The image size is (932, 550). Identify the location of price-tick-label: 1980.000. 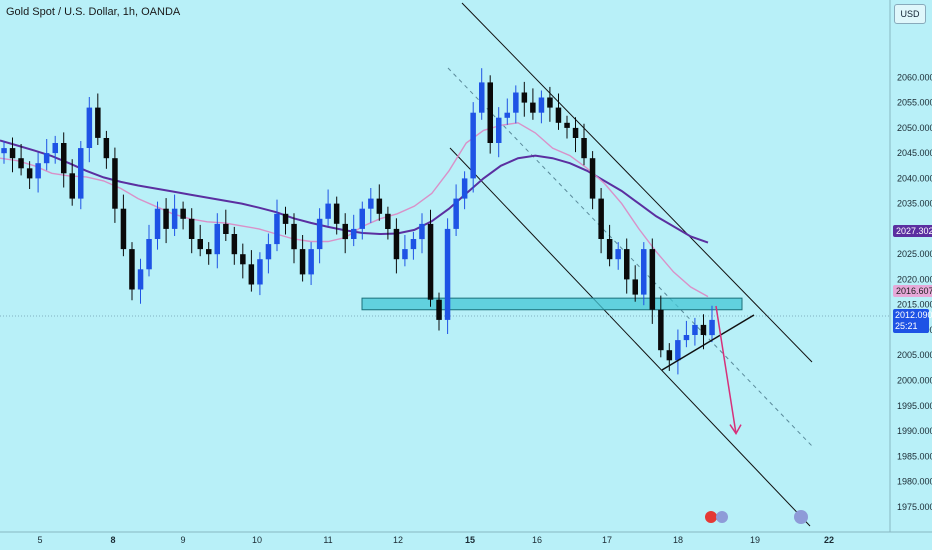
(914, 482).